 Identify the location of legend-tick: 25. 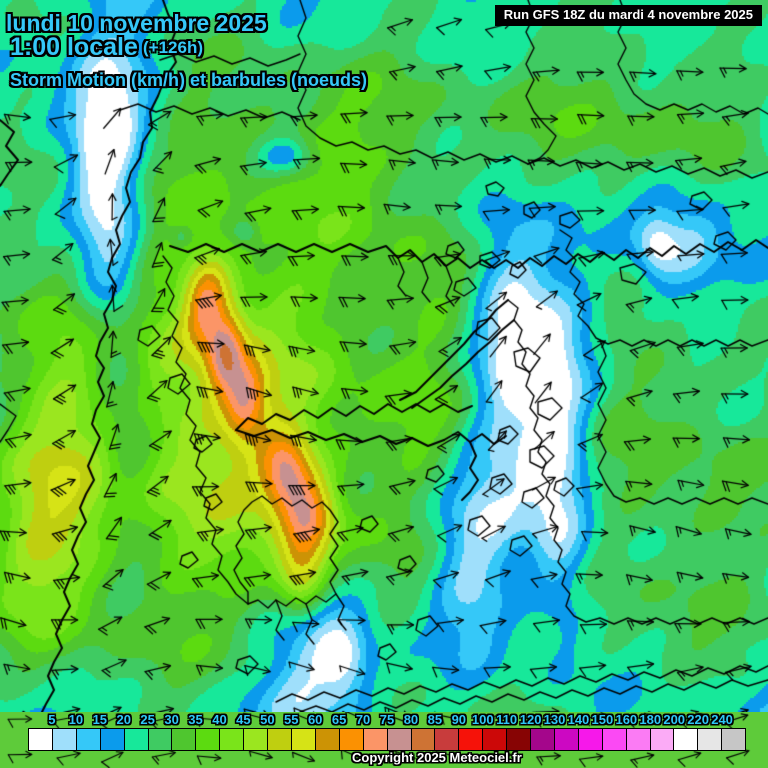
(147, 719).